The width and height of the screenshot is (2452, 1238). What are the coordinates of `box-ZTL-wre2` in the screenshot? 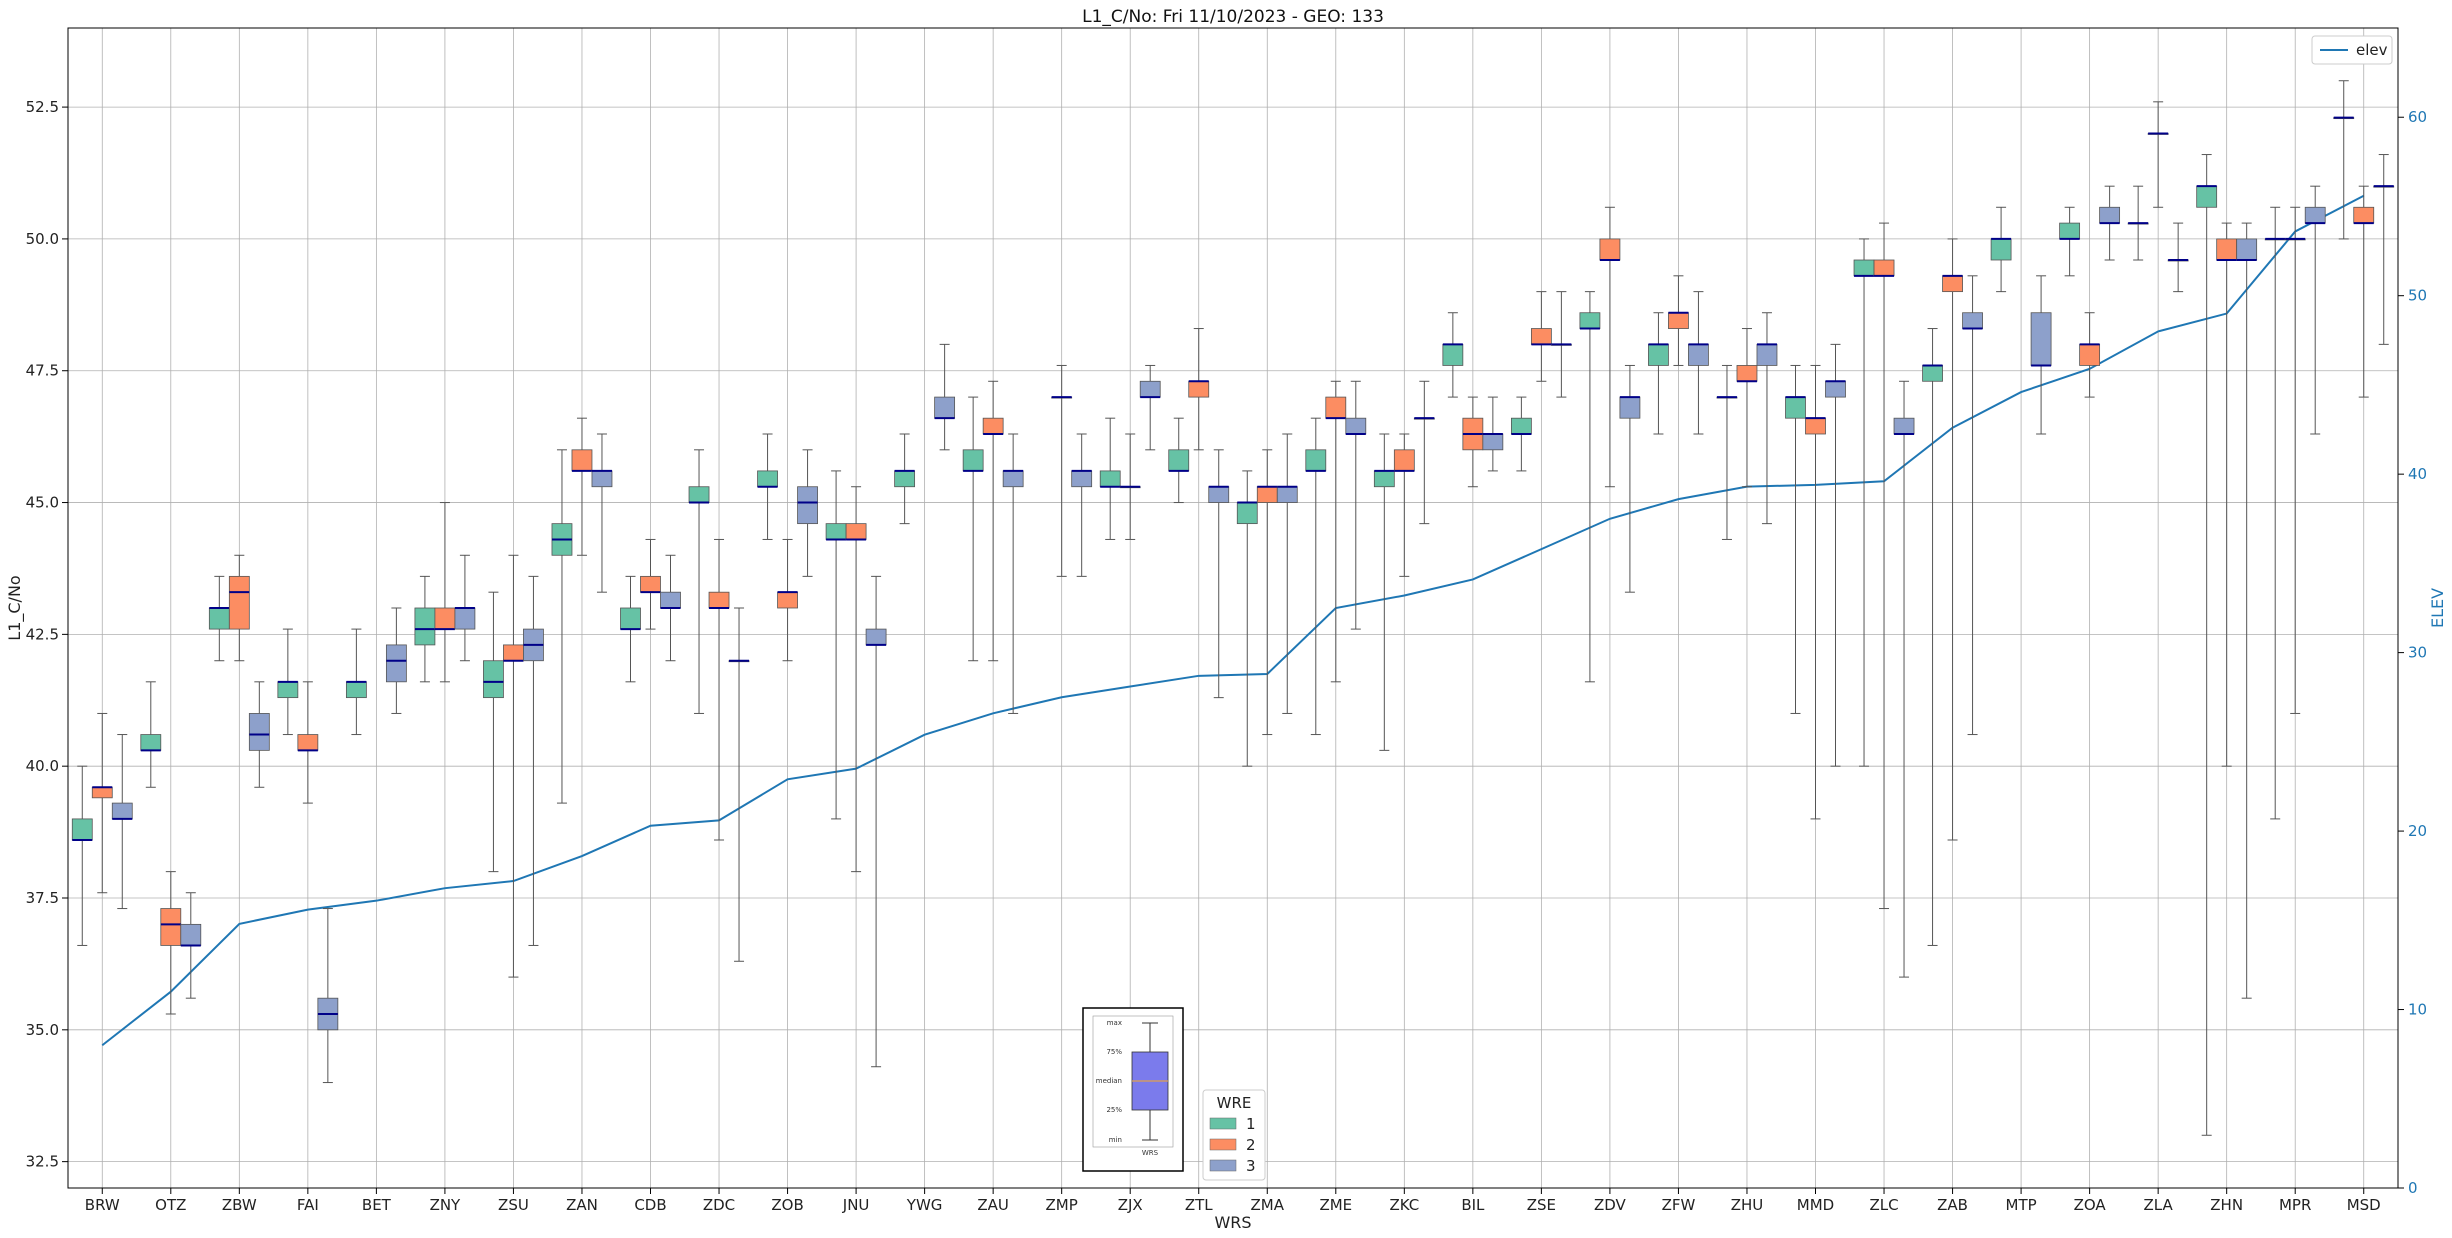 It's located at (1199, 389).